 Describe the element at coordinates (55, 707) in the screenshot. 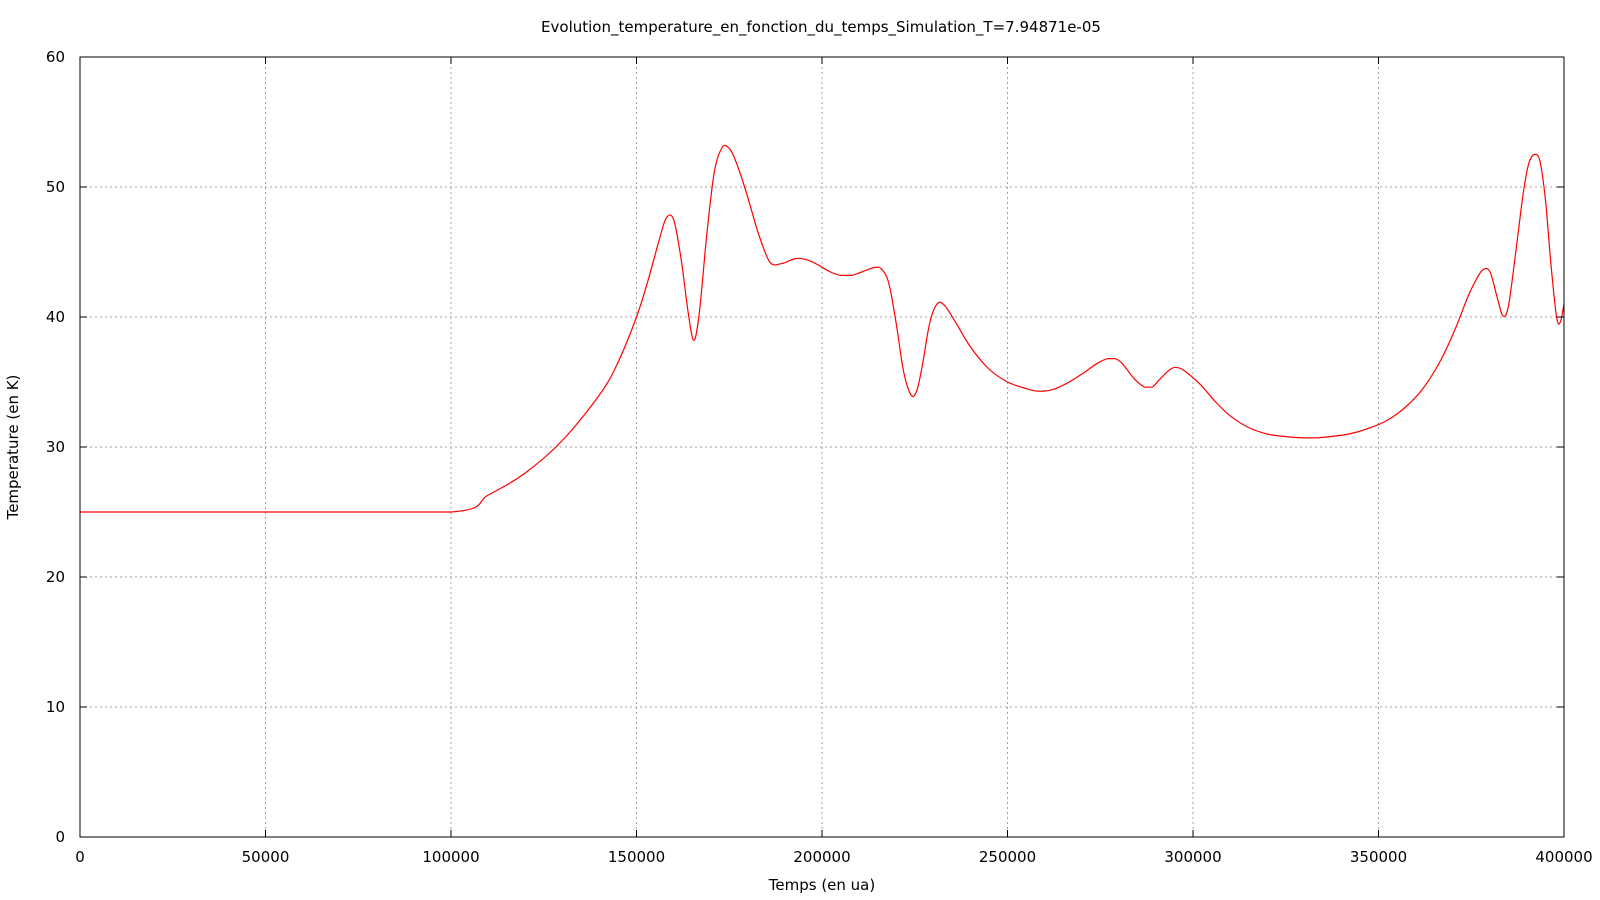

I see `y-tick-label: 10` at that location.